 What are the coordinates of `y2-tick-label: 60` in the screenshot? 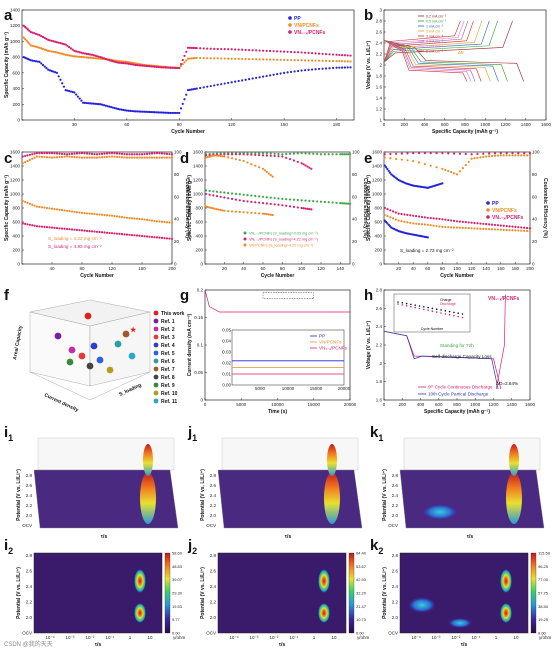 It's located at (535, 196).